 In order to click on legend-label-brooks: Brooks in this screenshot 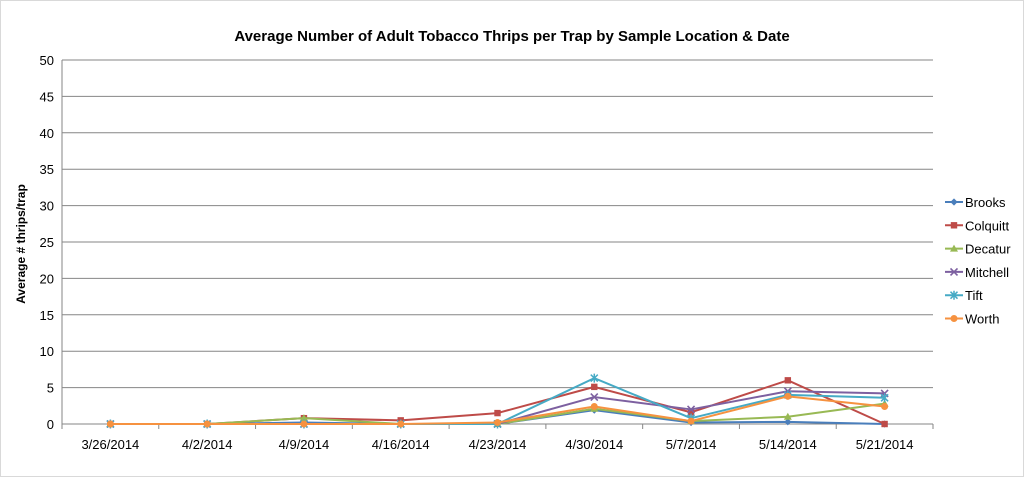, I will do `click(985, 202)`.